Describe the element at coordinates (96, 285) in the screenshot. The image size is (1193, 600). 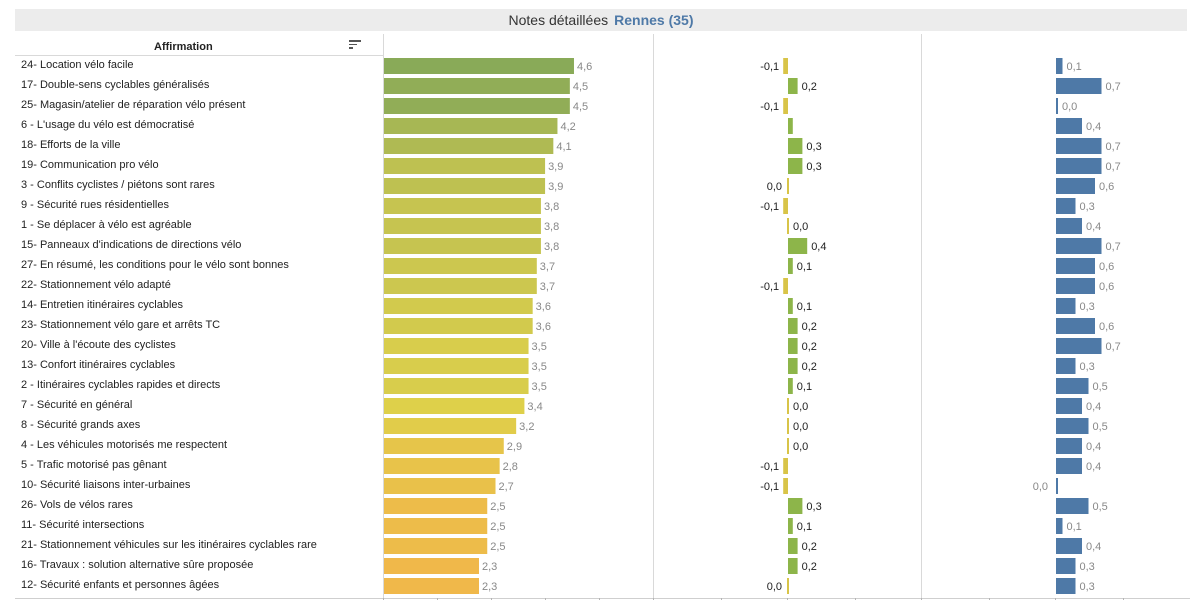
I see `row-label: 22- Stationnement vélo adapté` at that location.